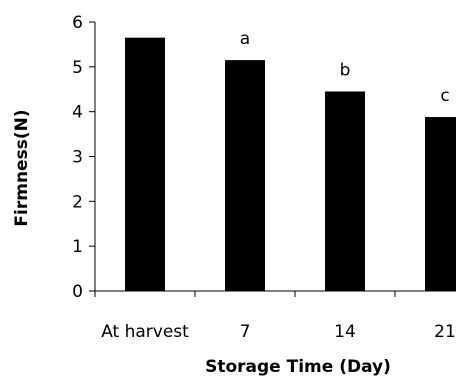 This screenshot has width=456, height=381. What do you see at coordinates (445, 332) in the screenshot?
I see `x-tick-label: 21` at bounding box center [445, 332].